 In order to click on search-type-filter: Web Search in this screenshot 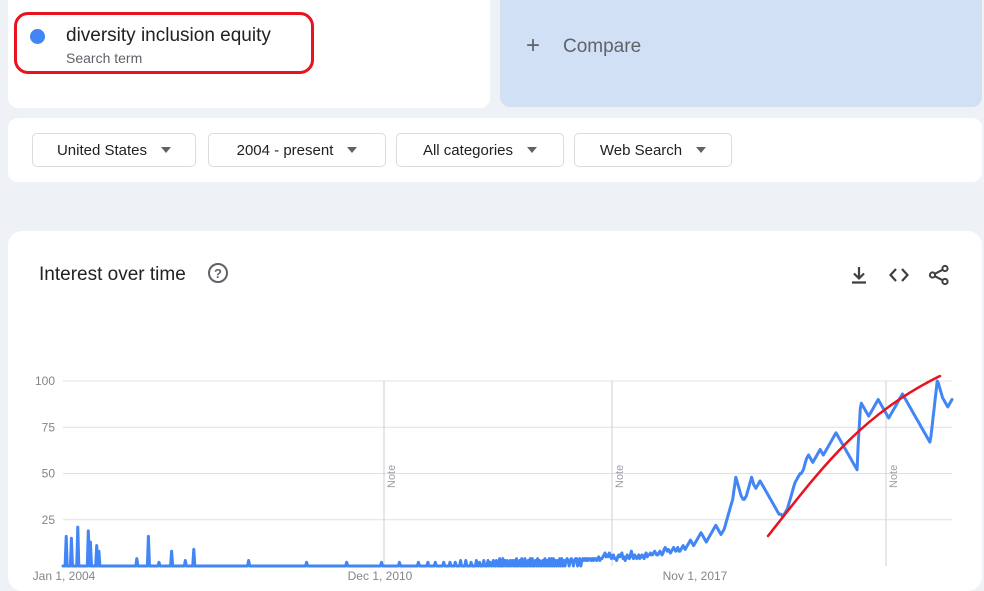, I will do `click(653, 150)`.